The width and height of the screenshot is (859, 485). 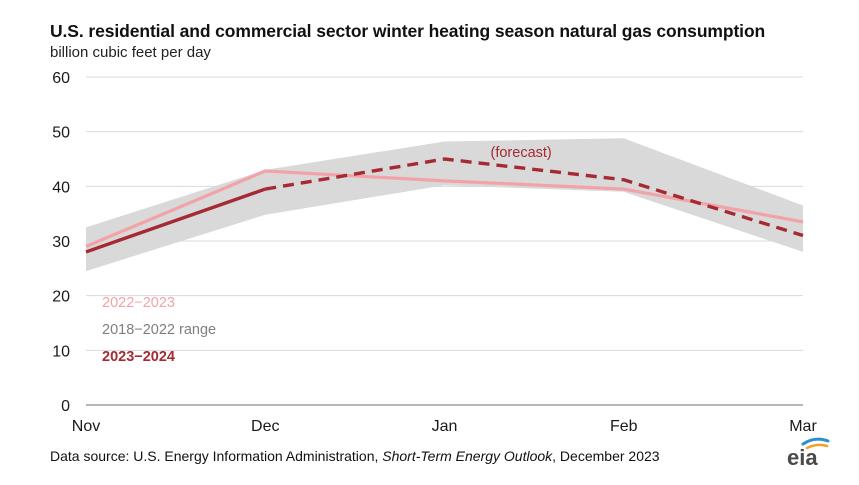 What do you see at coordinates (138, 303) in the screenshot?
I see `legend-2022-2023: 2022−2023` at bounding box center [138, 303].